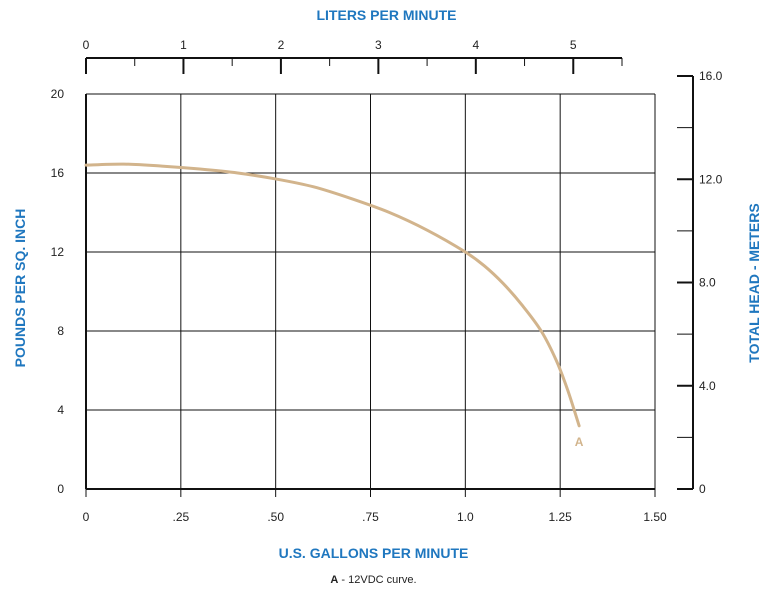 The height and width of the screenshot is (594, 773). I want to click on bottom-axis-tick-label: 1.25, so click(560, 517).